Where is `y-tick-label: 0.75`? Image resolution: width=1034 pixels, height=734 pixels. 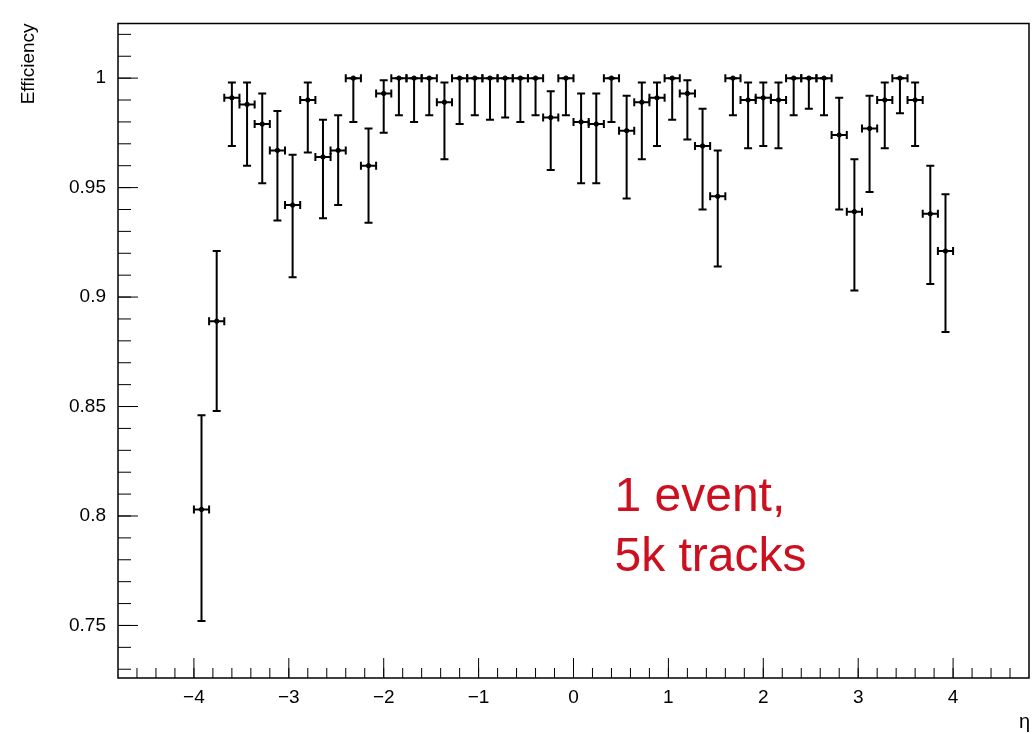 y-tick-label: 0.75 is located at coordinates (87, 624).